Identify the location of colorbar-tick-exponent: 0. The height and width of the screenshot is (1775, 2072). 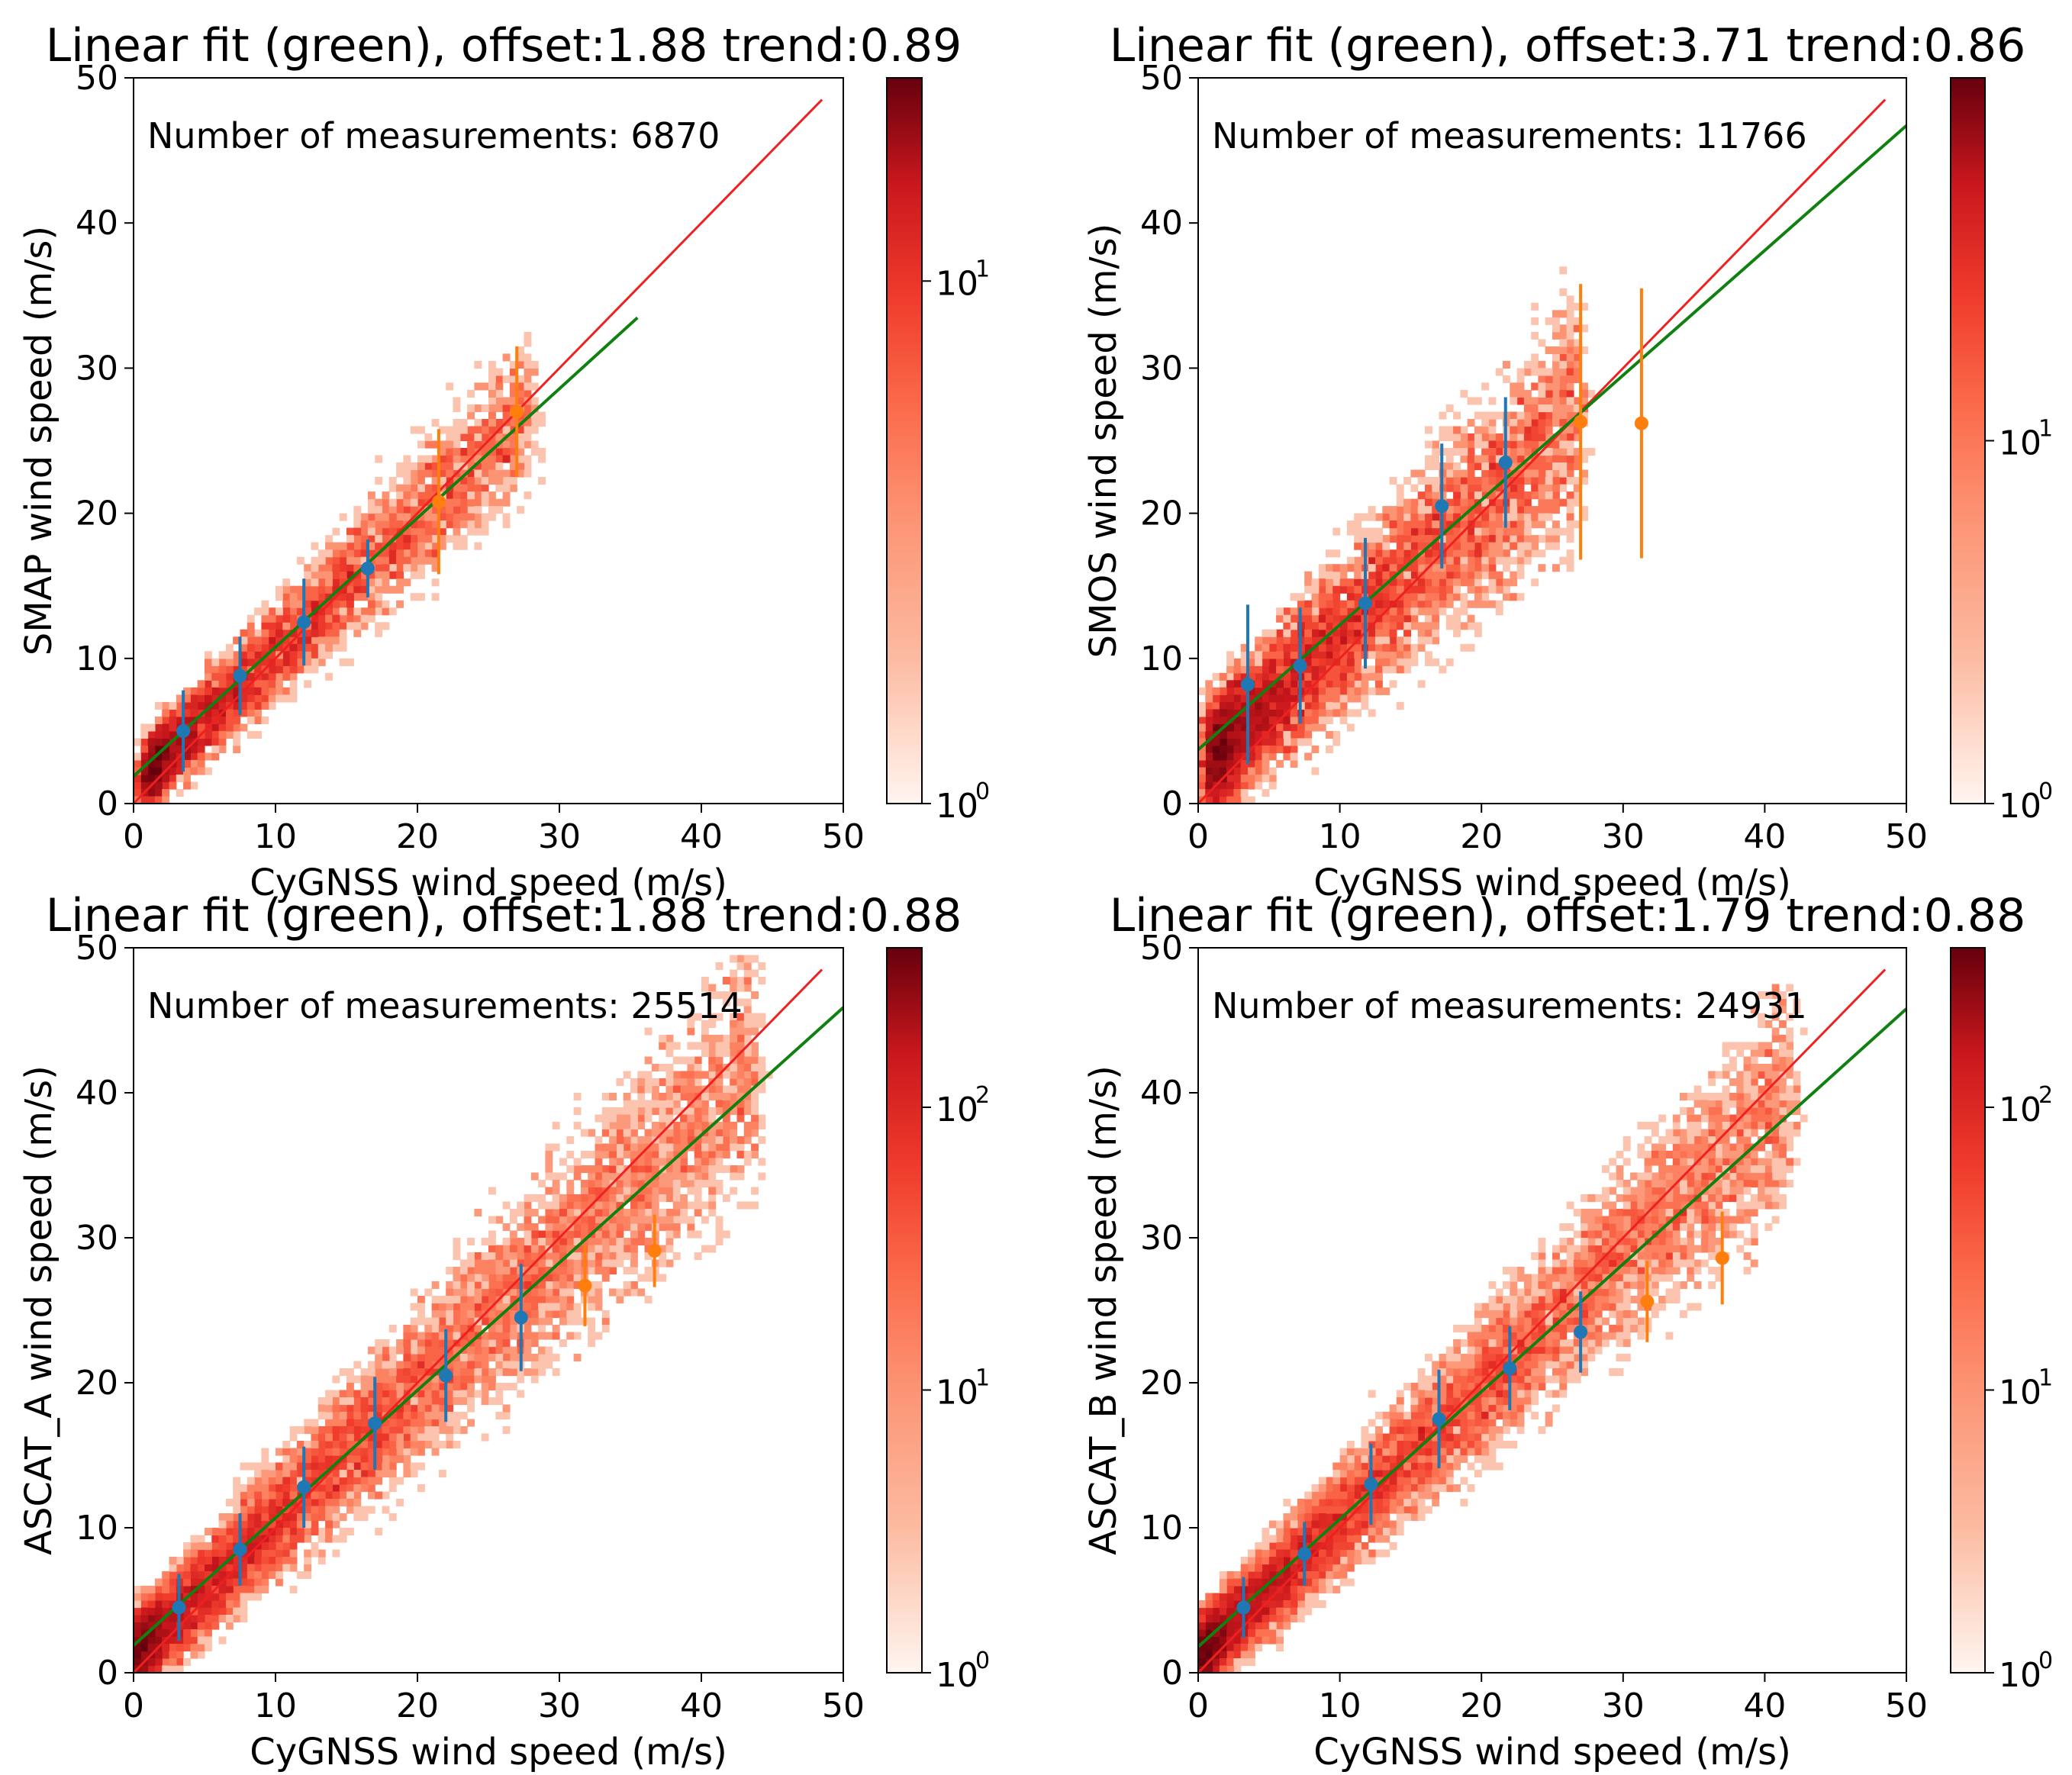
(983, 1661).